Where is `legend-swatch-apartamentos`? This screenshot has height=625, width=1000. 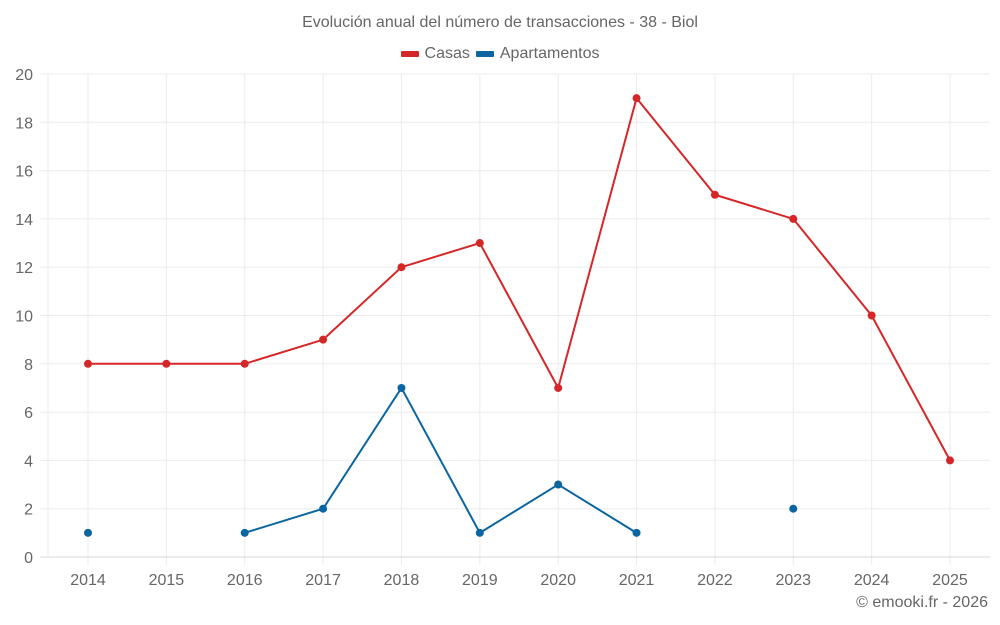
legend-swatch-apartamentos is located at coordinates (484, 54).